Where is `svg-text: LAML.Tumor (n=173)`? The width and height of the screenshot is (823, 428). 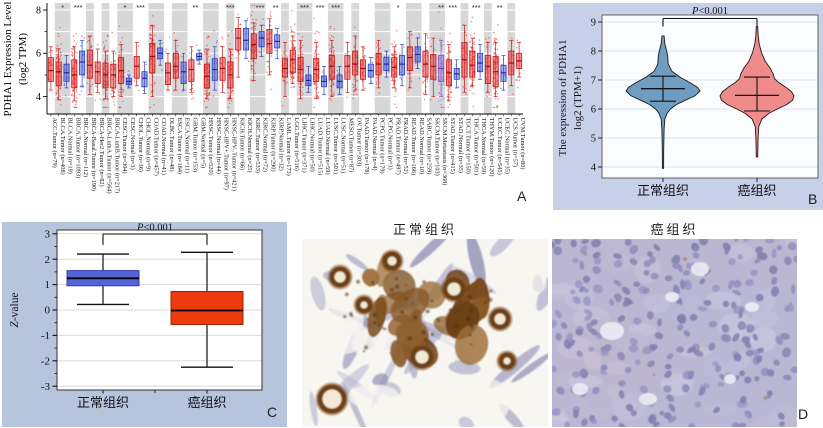 svg-text: LAML.Tumor (n=173) is located at coordinates (288, 147).